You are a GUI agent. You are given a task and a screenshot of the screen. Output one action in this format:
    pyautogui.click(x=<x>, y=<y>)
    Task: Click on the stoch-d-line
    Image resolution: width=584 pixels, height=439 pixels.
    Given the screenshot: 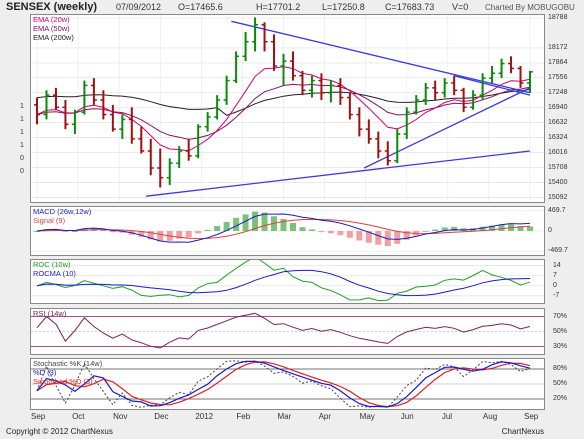 What is the action you would take?
    pyautogui.click(x=283, y=384)
    